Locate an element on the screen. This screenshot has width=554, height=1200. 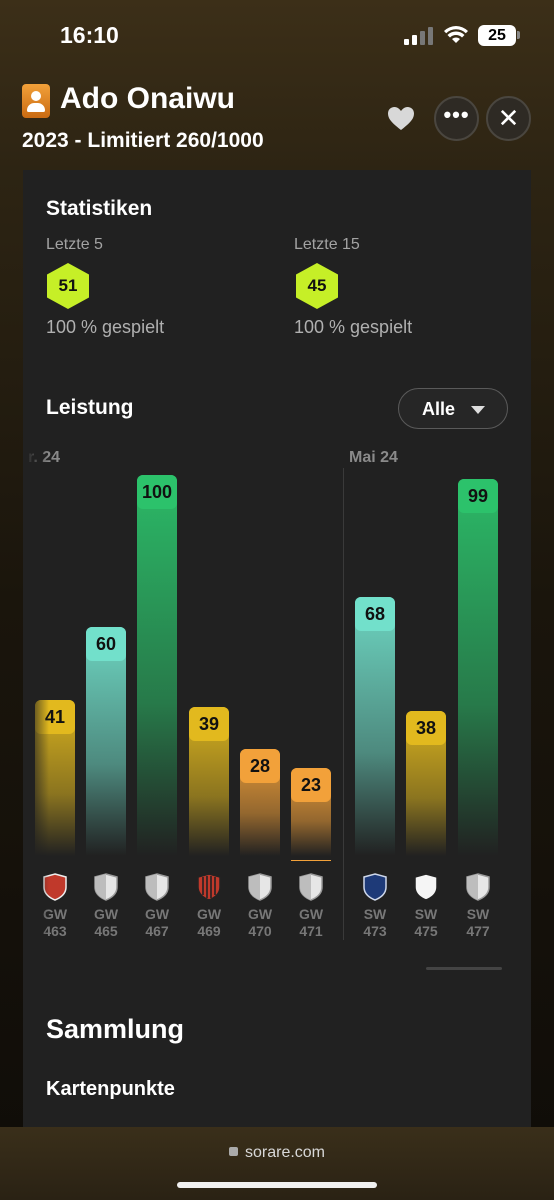
gameweek-label: GW 471 is located at coordinates (311, 922).